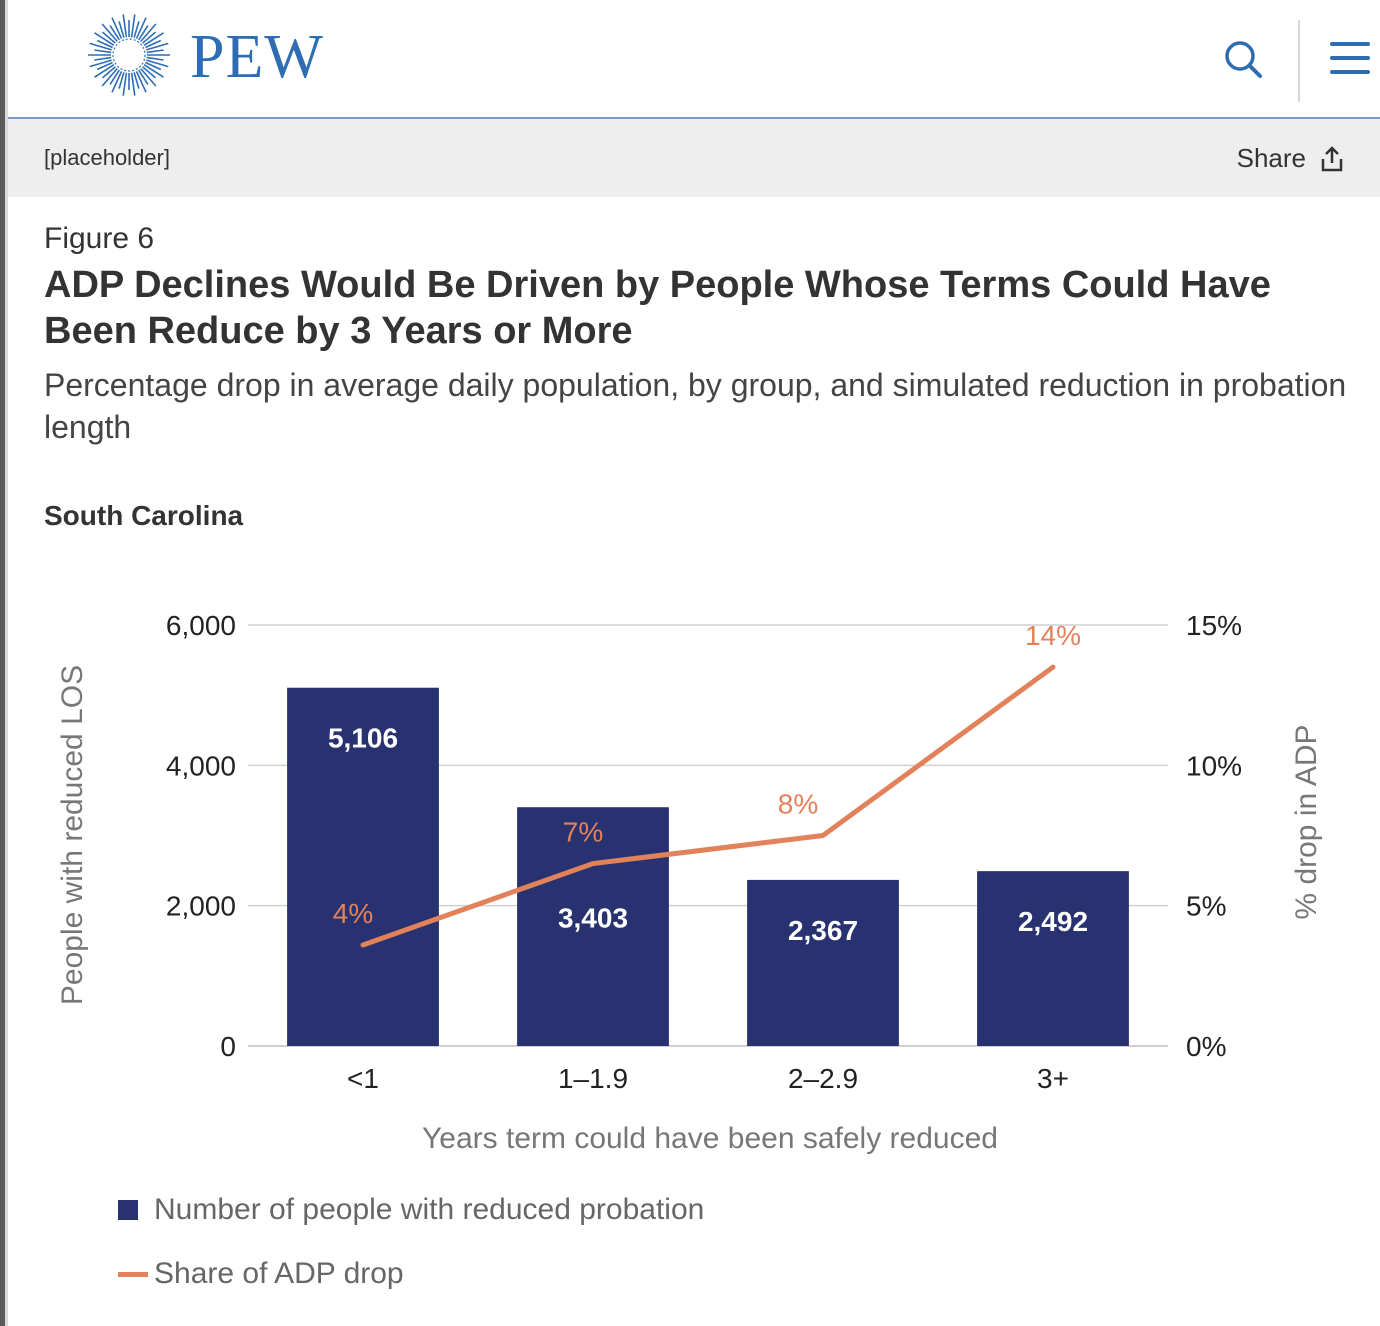 Image resolution: width=1380 pixels, height=1326 pixels. What do you see at coordinates (1332, 158) in the screenshot?
I see `share-upload-icon` at bounding box center [1332, 158].